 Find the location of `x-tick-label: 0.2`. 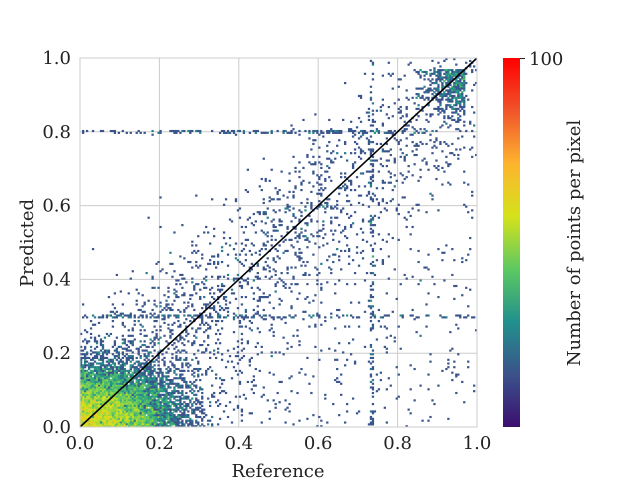

x-tick-label: 0.2 is located at coordinates (159, 443).